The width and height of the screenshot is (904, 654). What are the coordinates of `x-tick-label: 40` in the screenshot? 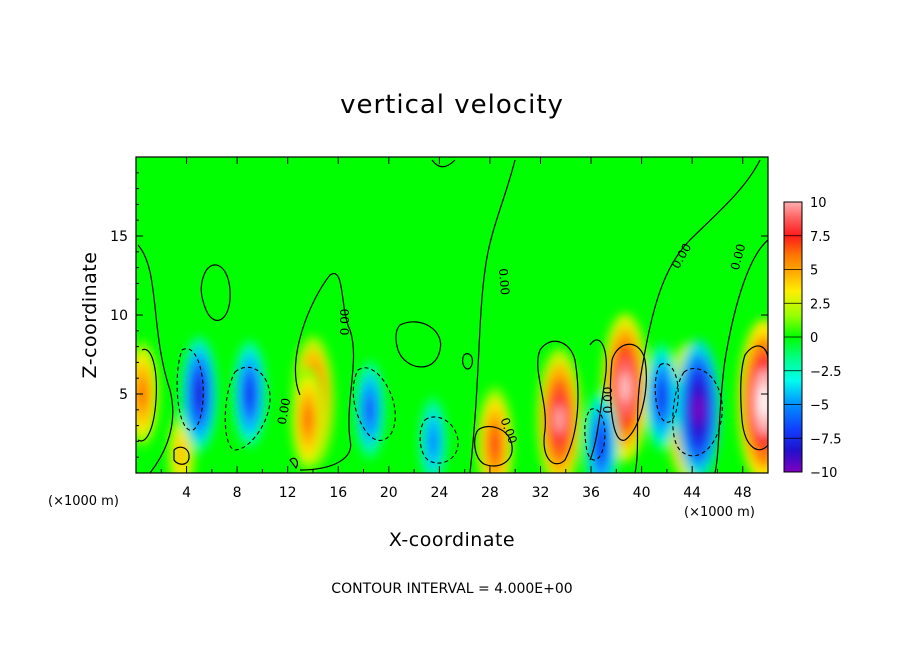 It's located at (642, 493).